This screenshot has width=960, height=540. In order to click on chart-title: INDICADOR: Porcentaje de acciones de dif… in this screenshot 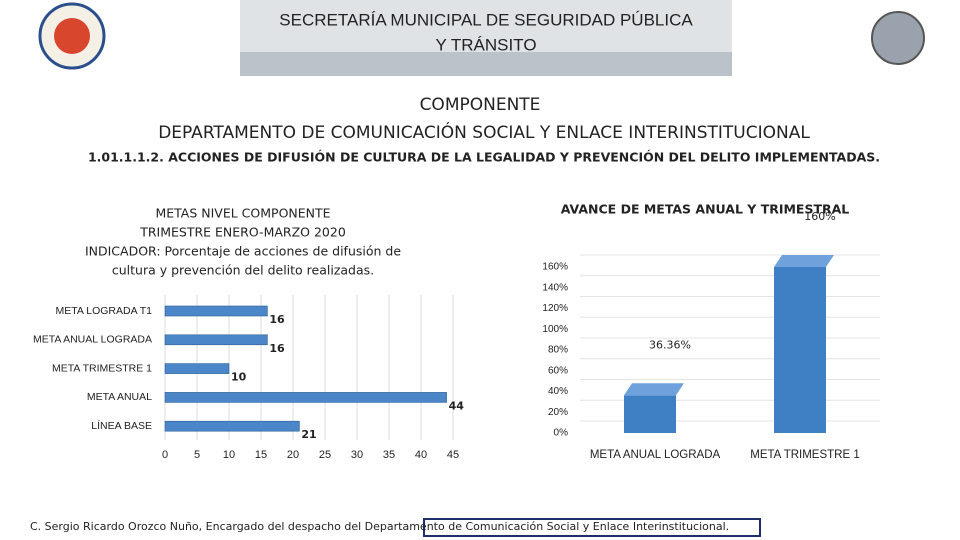, I will do `click(243, 251)`.